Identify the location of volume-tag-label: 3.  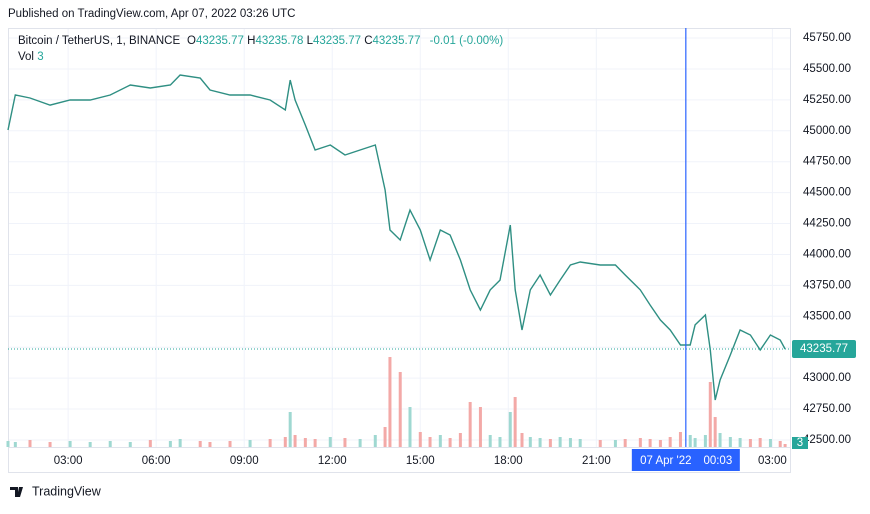
(800, 443).